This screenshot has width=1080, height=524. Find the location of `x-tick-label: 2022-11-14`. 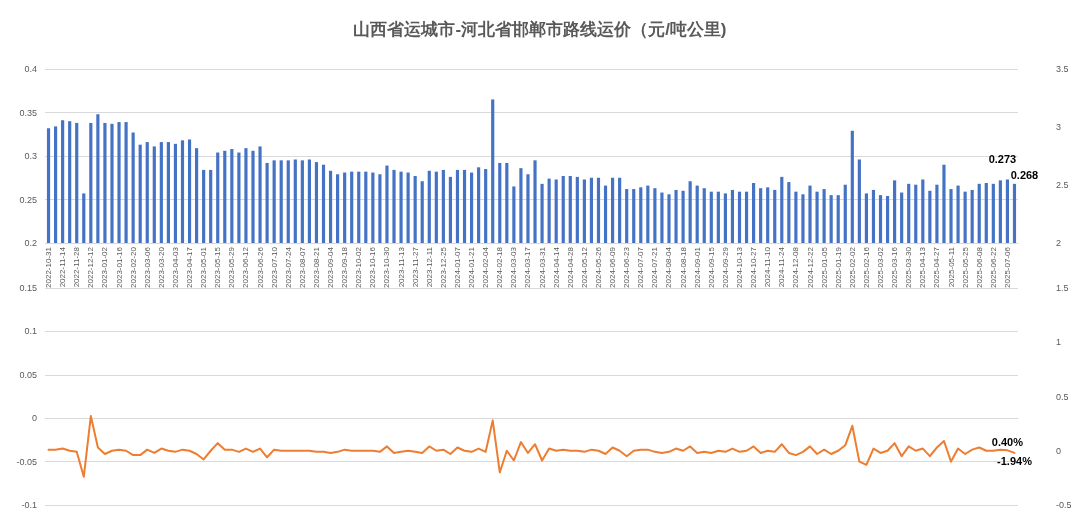

x-tick-label: 2022-11-14 is located at coordinates (63, 267).